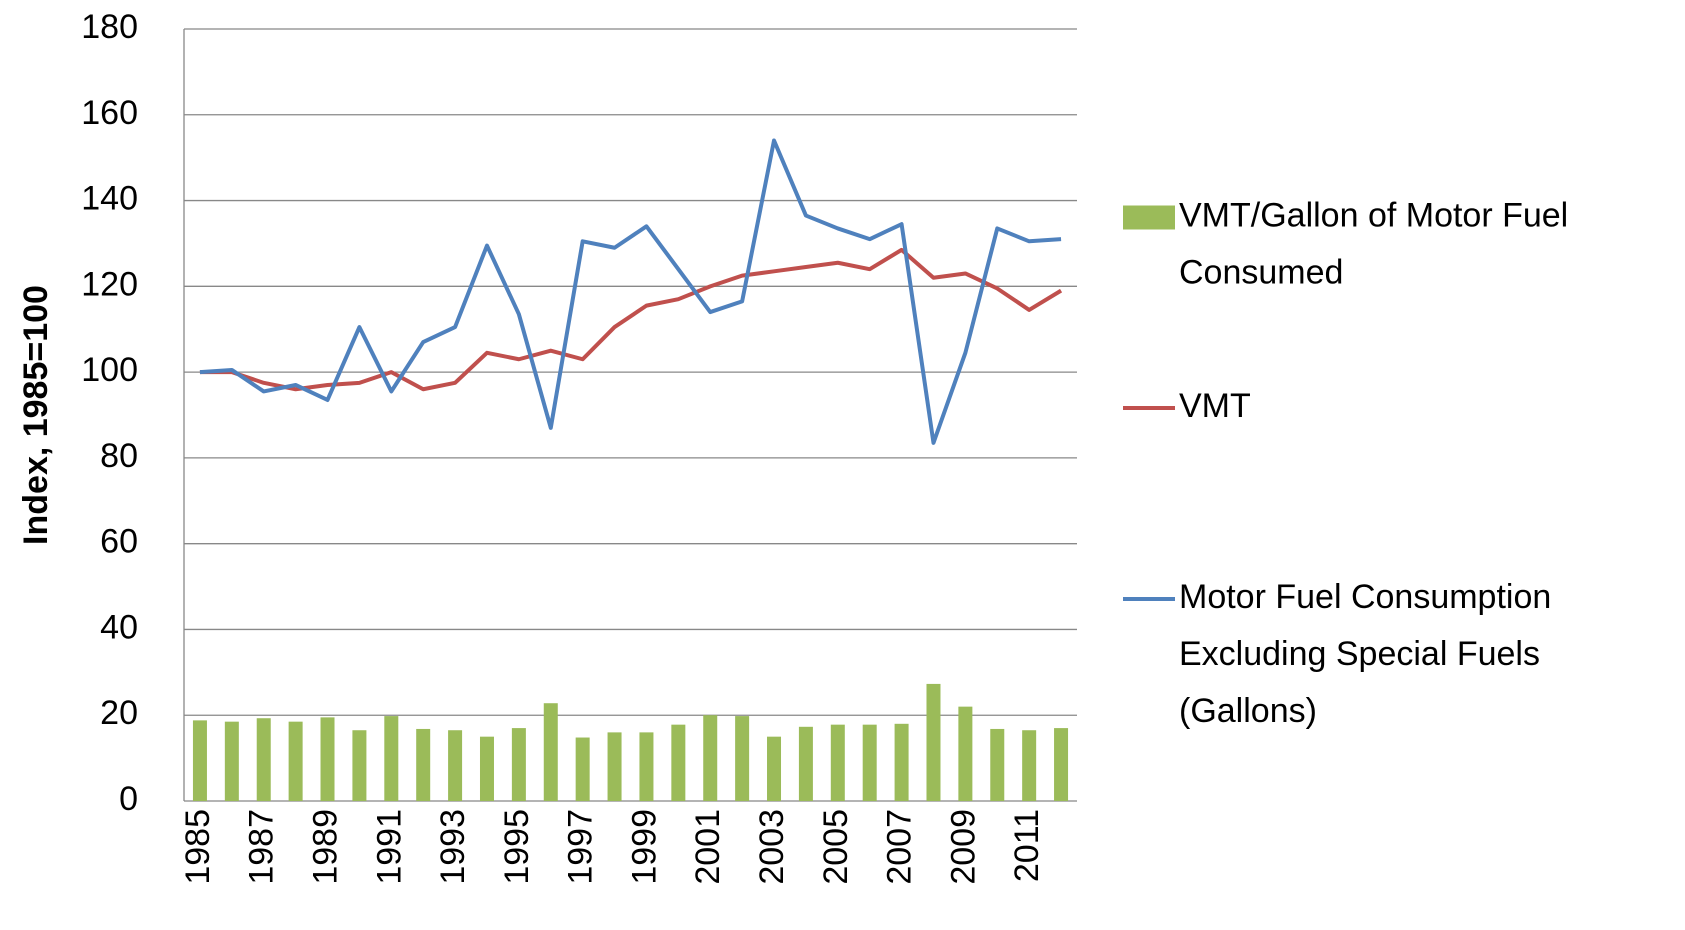 Image resolution: width=1685 pixels, height=930 pixels. I want to click on x-tick-label: 1991, so click(389, 847).